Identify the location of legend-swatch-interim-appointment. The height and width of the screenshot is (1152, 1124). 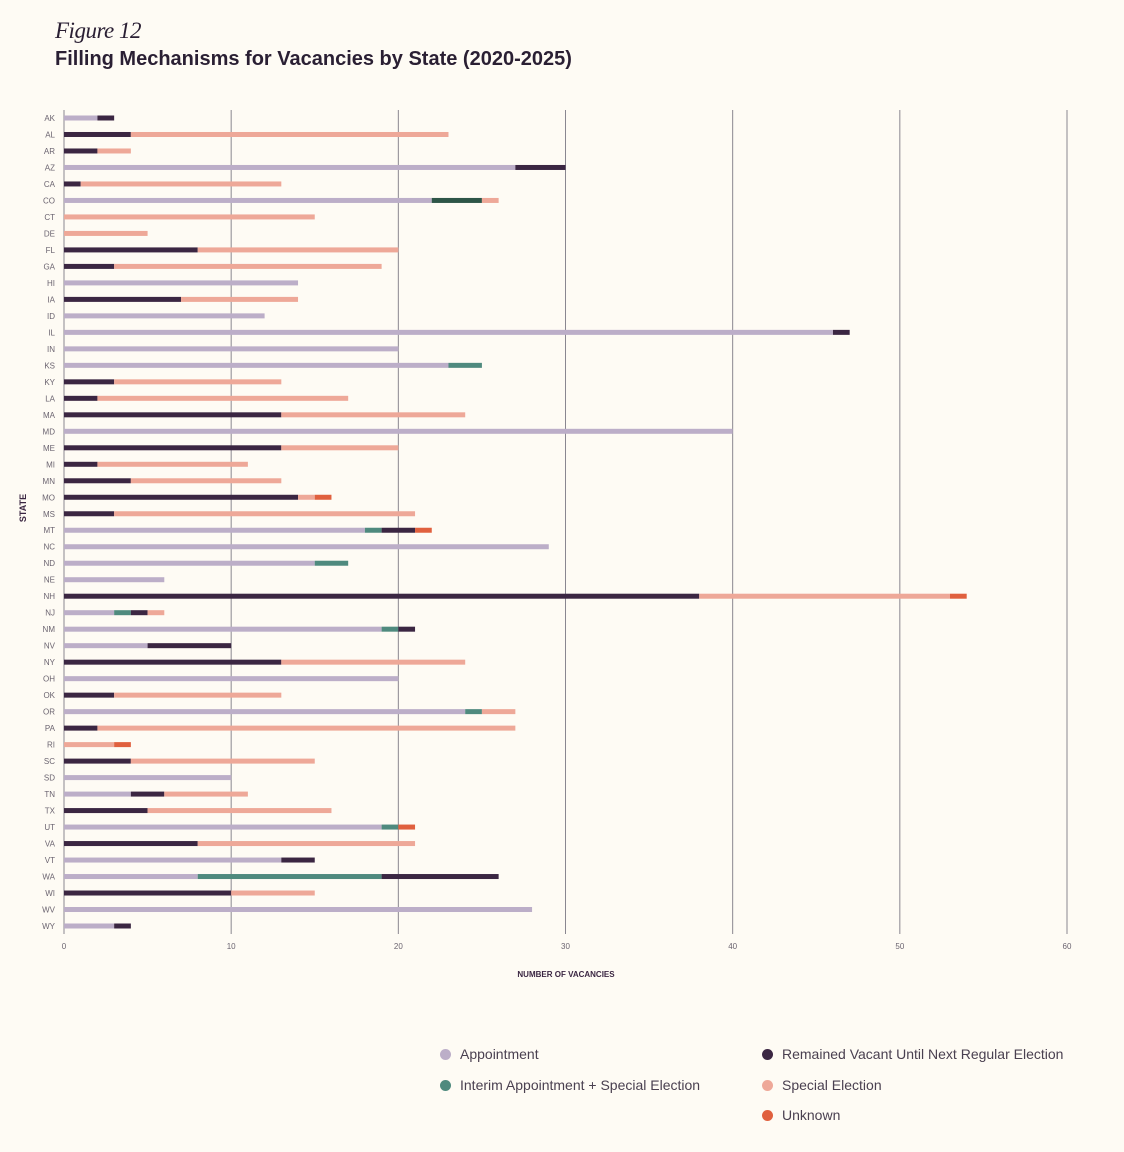
(445, 1085).